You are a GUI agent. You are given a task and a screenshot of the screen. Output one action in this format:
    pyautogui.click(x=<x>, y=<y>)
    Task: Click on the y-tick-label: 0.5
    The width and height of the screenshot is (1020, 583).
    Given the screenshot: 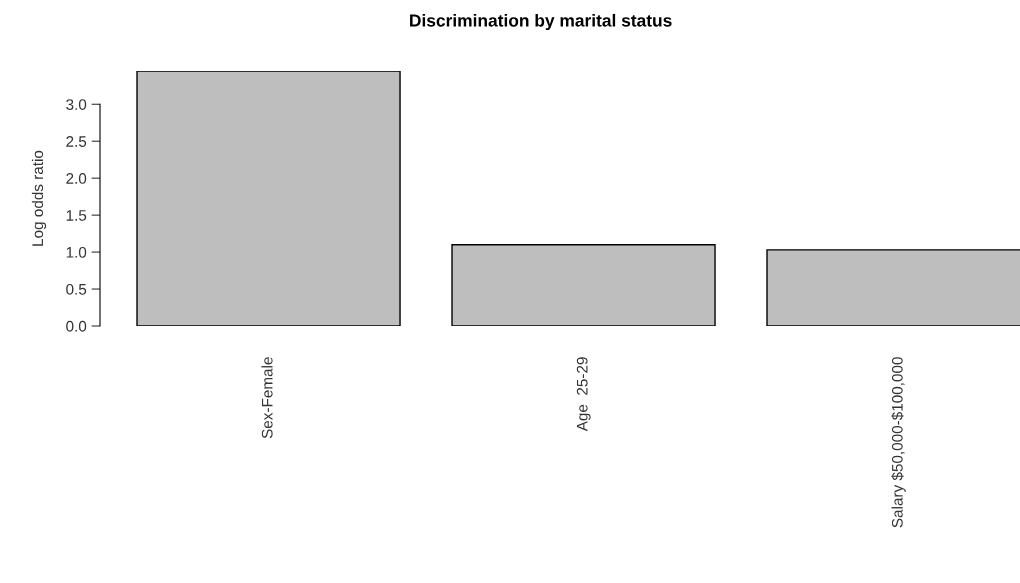 What is the action you would take?
    pyautogui.click(x=76, y=289)
    